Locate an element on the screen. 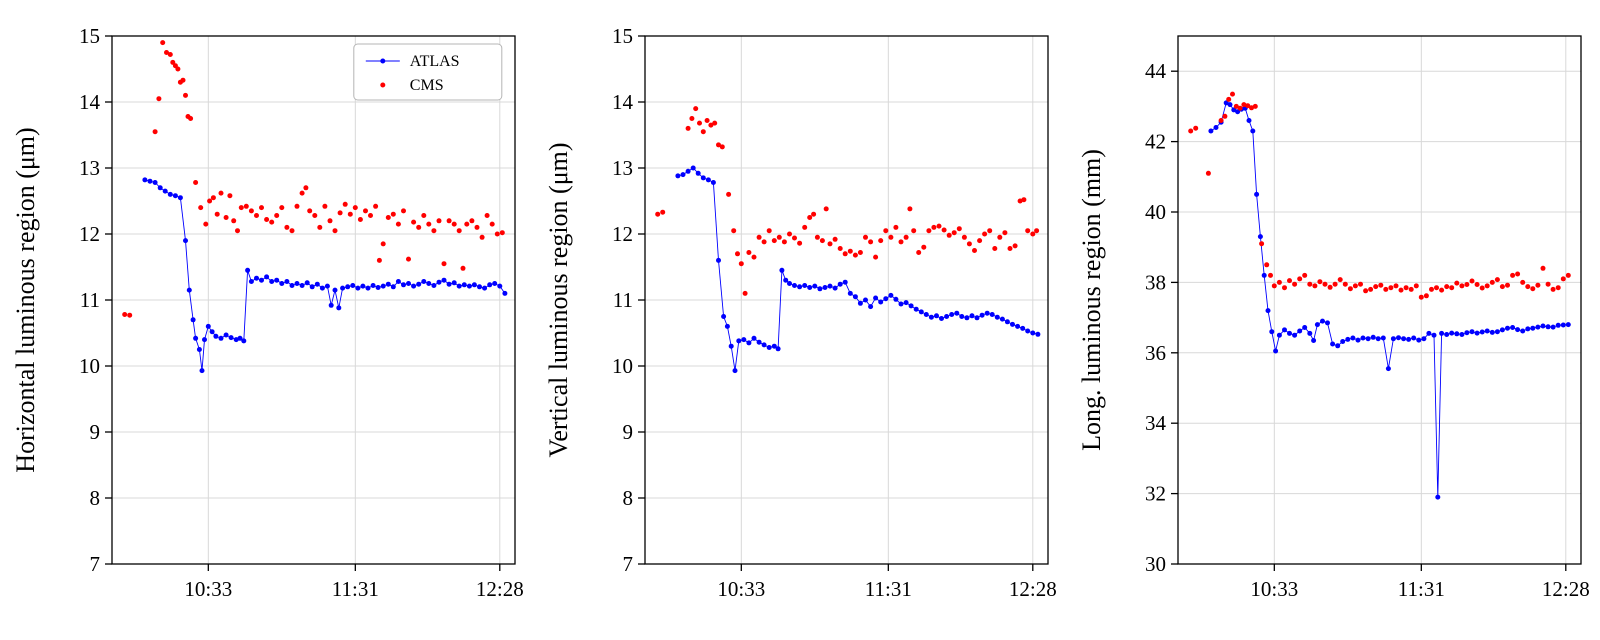 This screenshot has height=640, width=1600. y-tick-label: 9 is located at coordinates (95, 432).